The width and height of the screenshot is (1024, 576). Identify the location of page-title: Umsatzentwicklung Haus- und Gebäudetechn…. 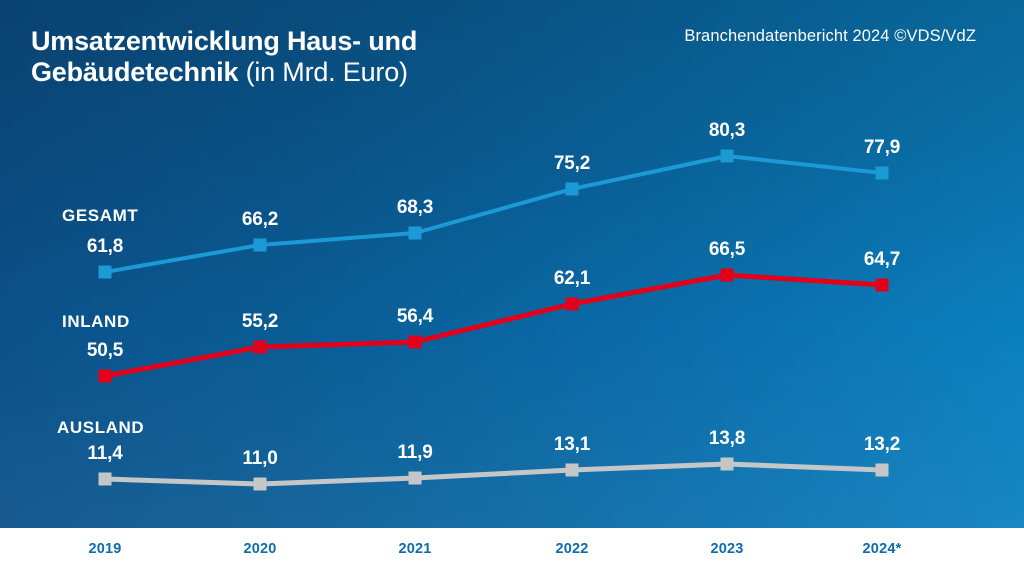
(311, 57).